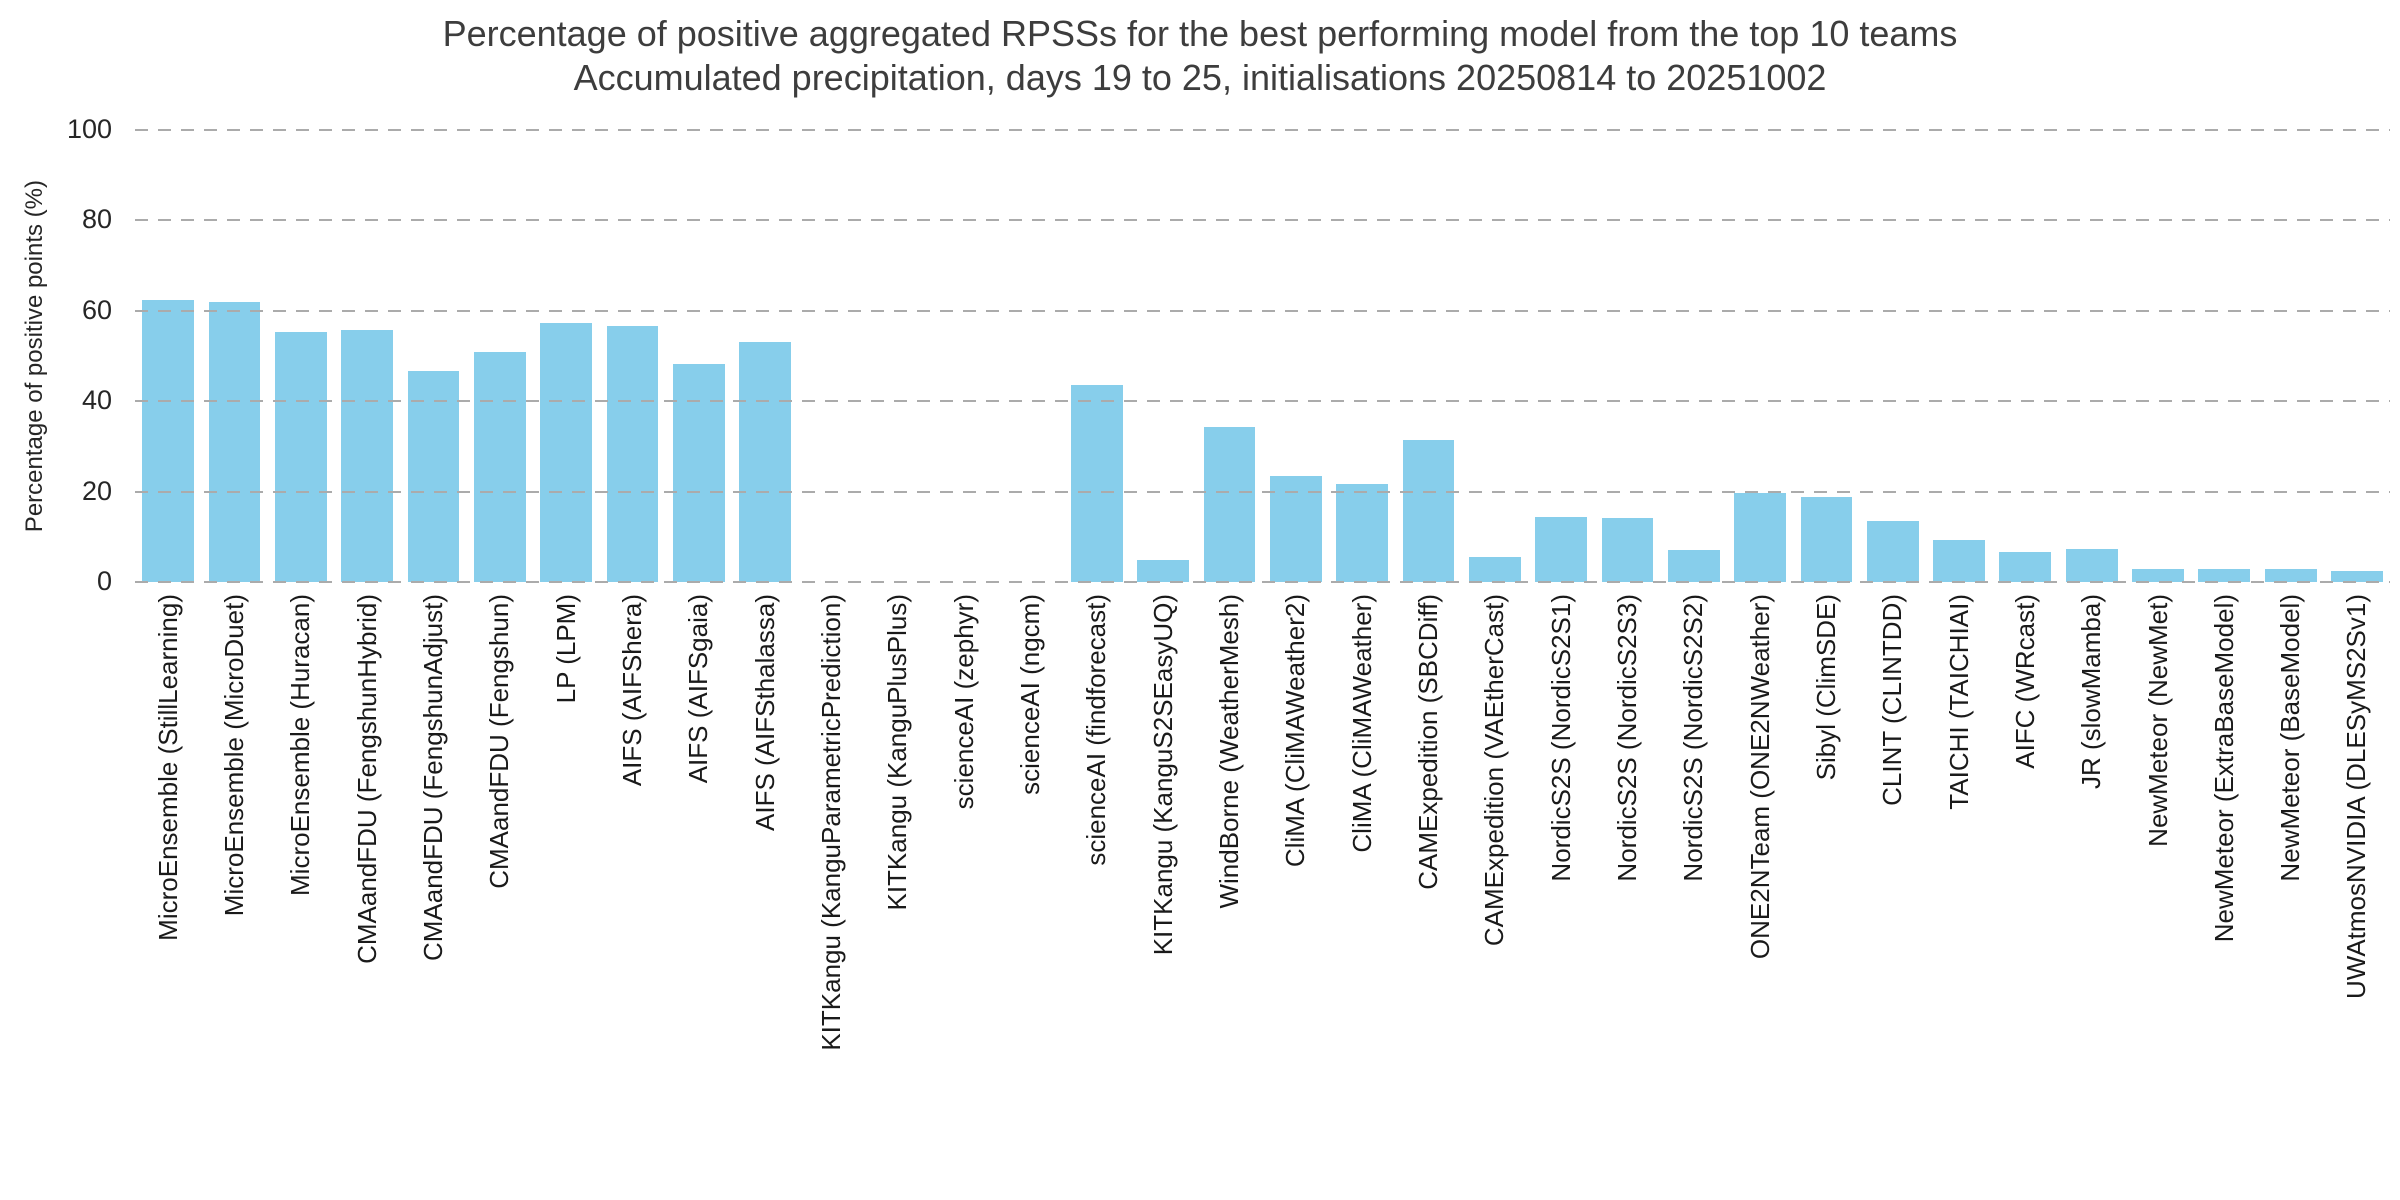  What do you see at coordinates (366, 779) in the screenshot?
I see `x-tick-label: CMAandFDU (FengshunHybrid)` at bounding box center [366, 779].